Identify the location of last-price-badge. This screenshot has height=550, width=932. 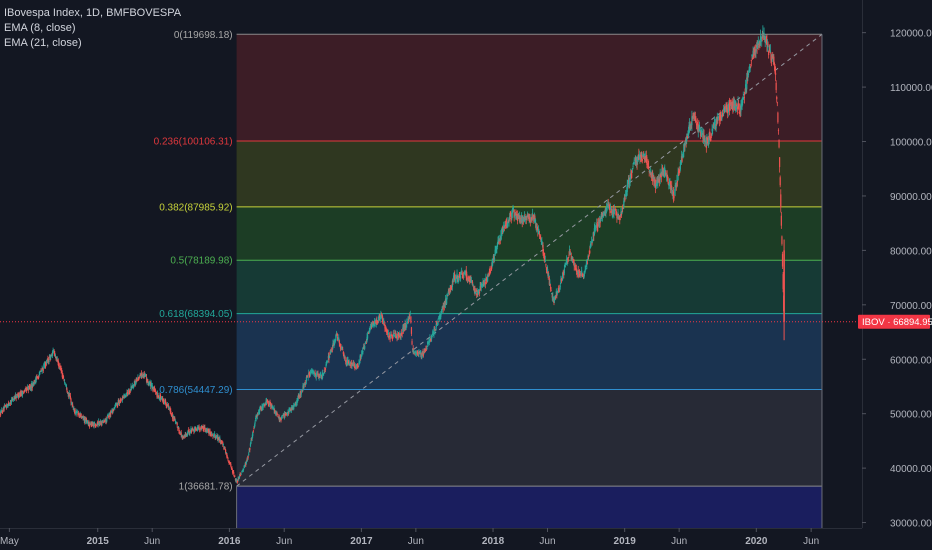
(894, 321).